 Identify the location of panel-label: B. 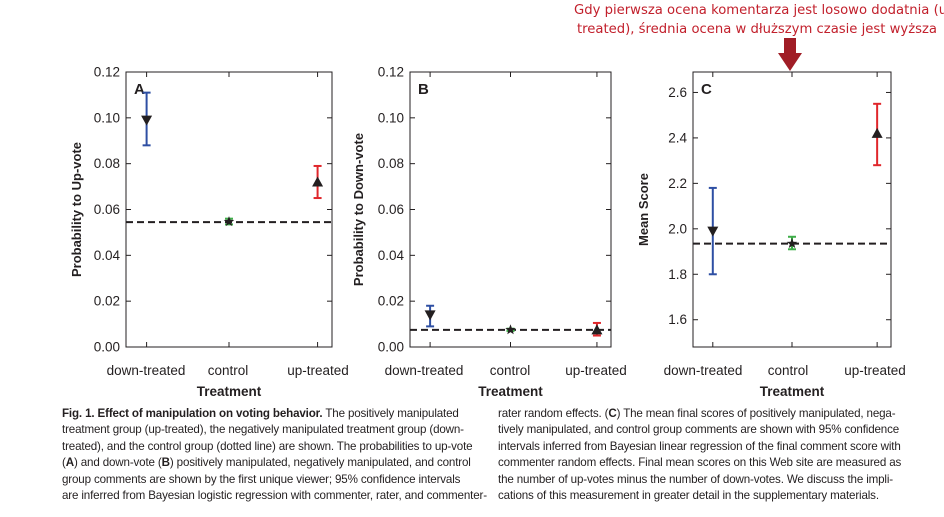
(423, 89).